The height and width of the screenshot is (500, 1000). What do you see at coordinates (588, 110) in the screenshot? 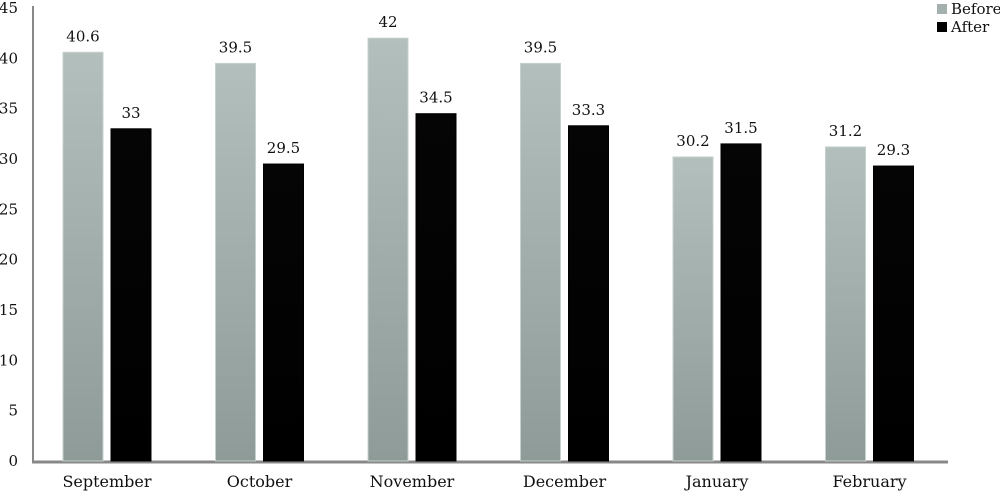
I see `data-label-after-december: 33.3` at bounding box center [588, 110].